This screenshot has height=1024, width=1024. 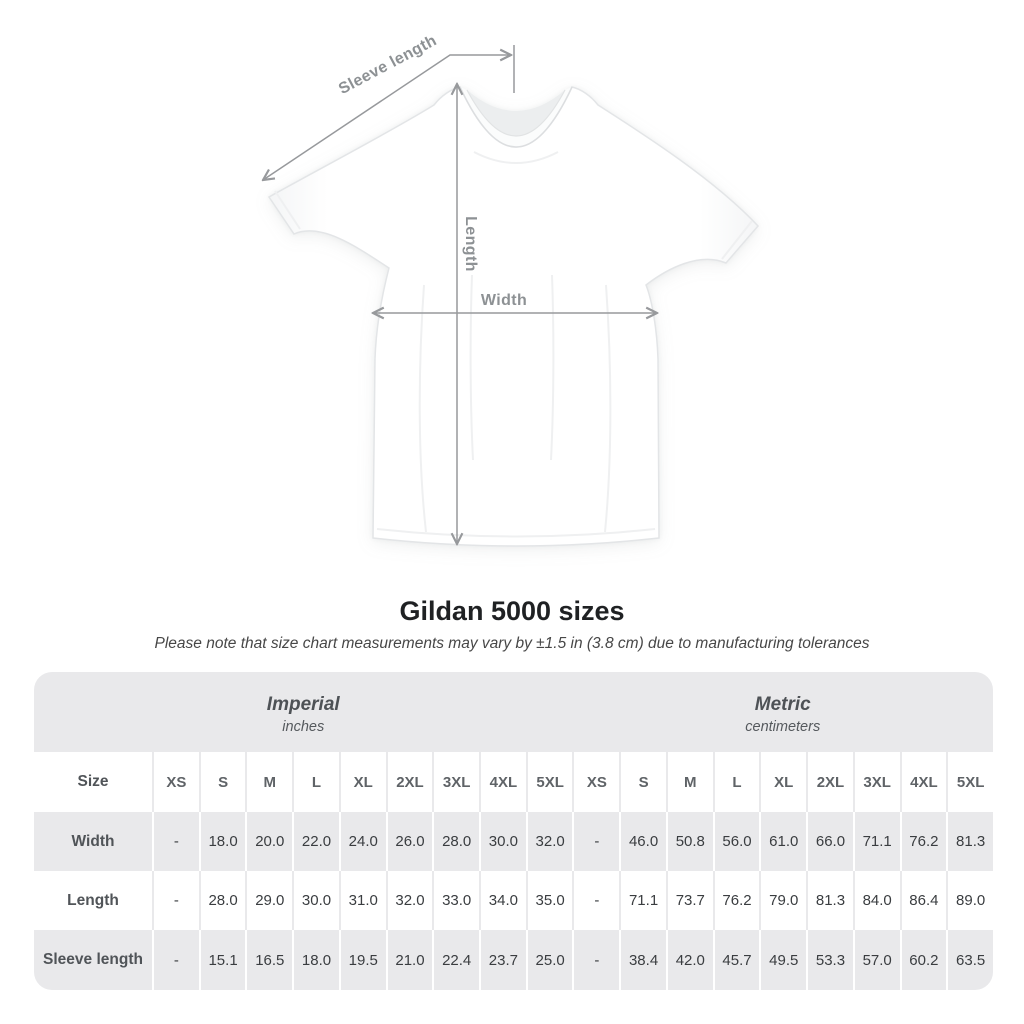 I want to click on width-metric-xl: 61.0, so click(x=783, y=841).